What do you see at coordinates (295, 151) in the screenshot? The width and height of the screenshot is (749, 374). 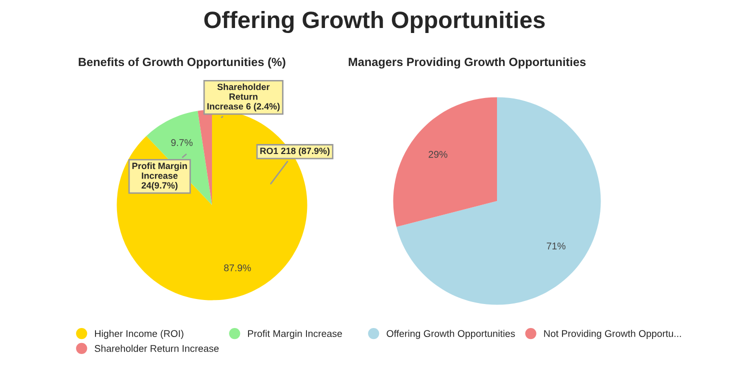 I see `text: RO1 218 (87.9%)` at bounding box center [295, 151].